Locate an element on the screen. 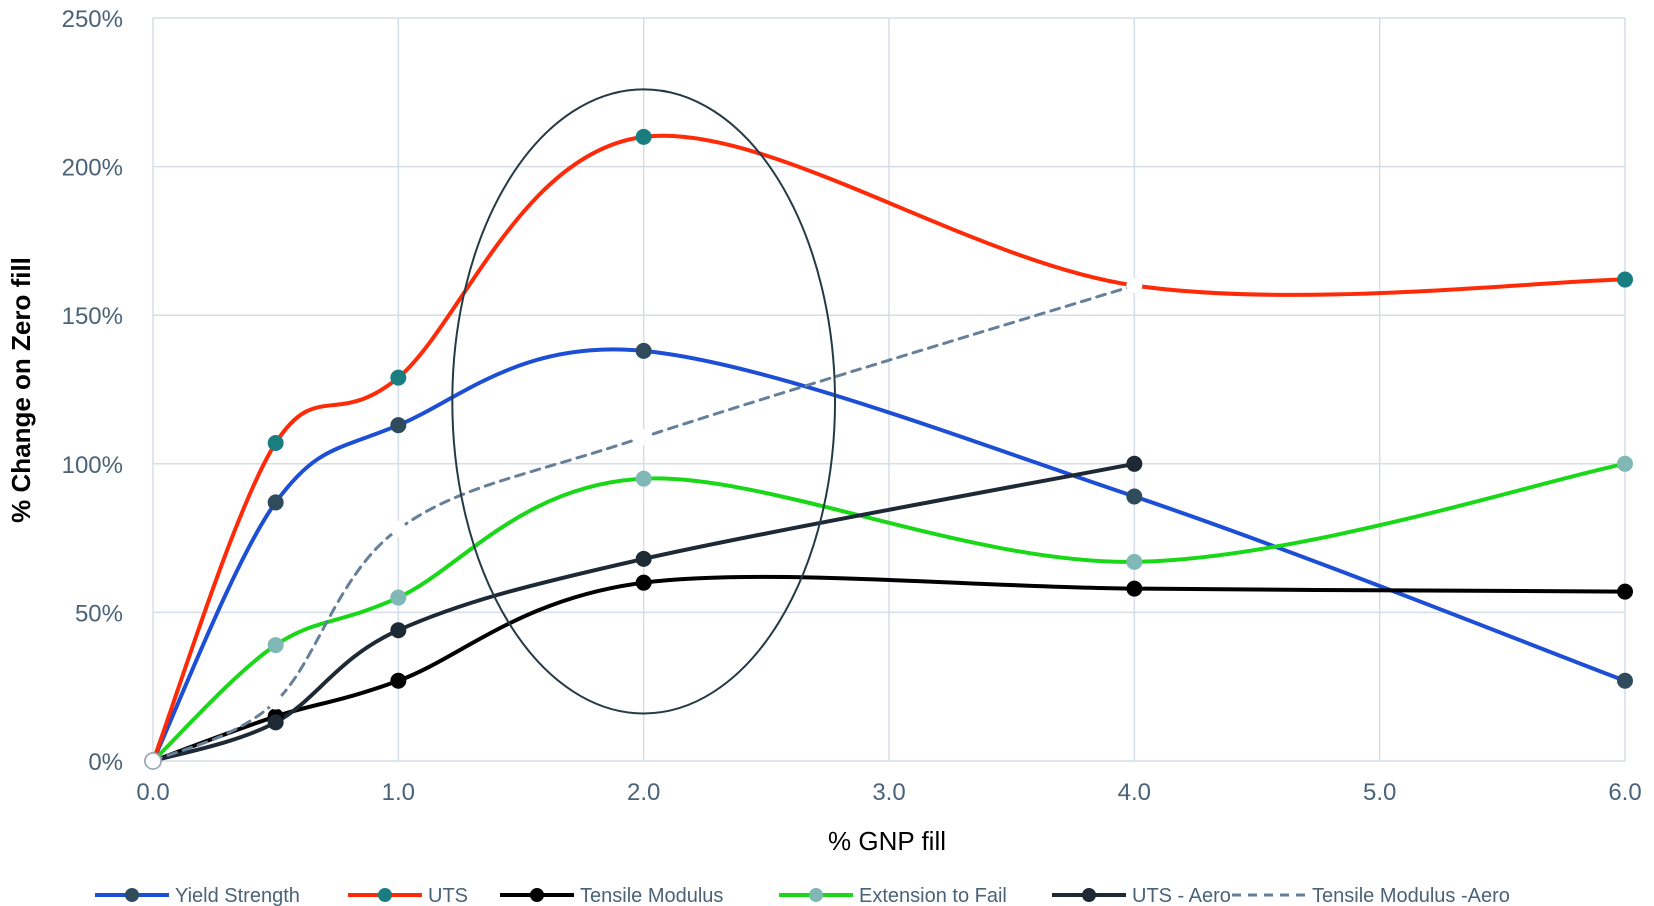 Image resolution: width=1654 pixels, height=906 pixels. x-tick-label: 4.0 is located at coordinates (1134, 792).